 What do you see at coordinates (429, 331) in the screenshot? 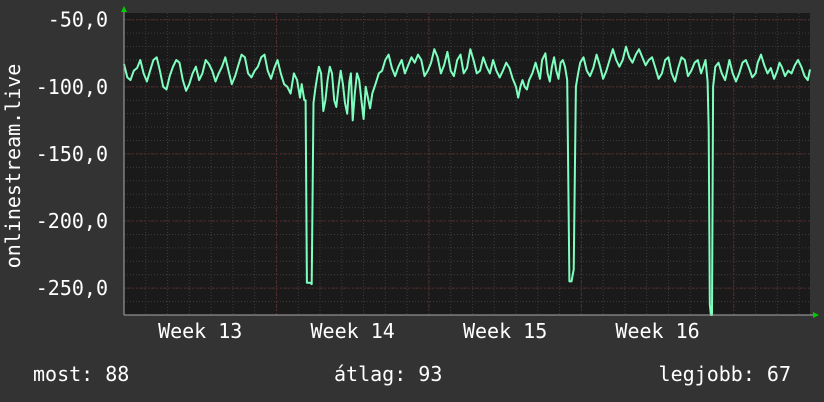
I see `x-tick-labels: Week 13 Week 14 Week 15 Week 16` at bounding box center [429, 331].